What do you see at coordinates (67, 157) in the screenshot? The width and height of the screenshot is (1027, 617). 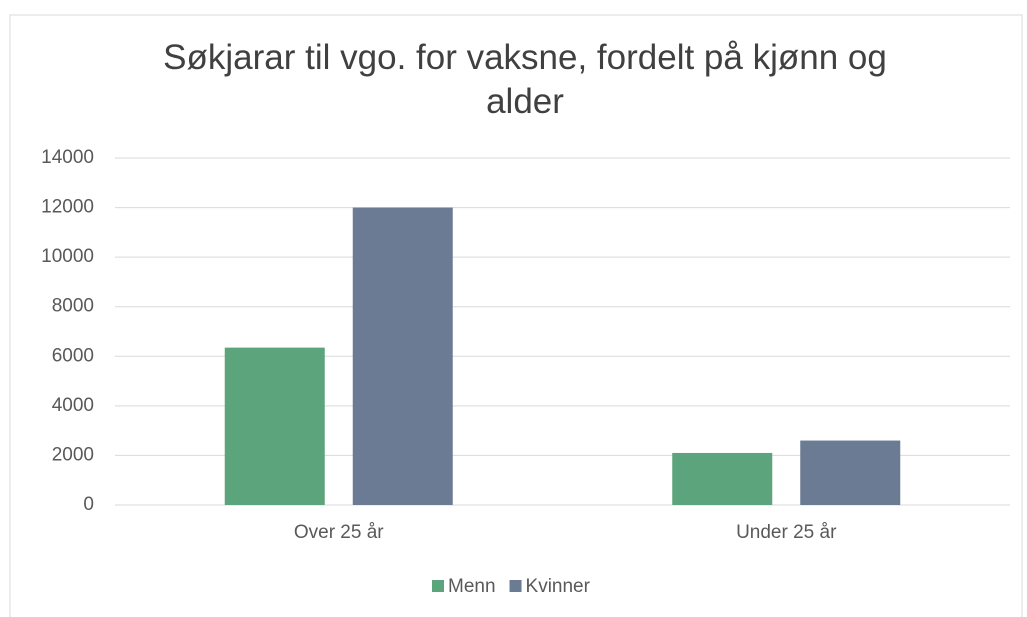 I see `y-tick-label: 14000` at bounding box center [67, 157].